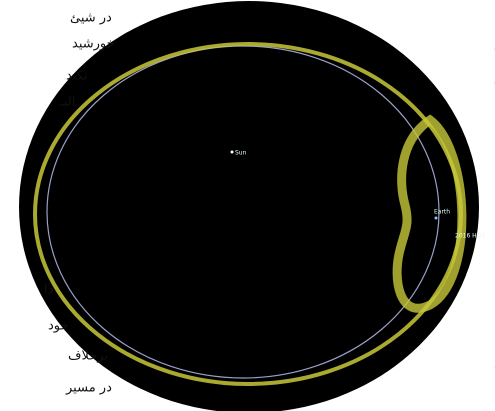 The width and height of the screenshot is (495, 411). What do you see at coordinates (91, 18) in the screenshot?
I see `text-fragment: در شیئ` at bounding box center [91, 18].